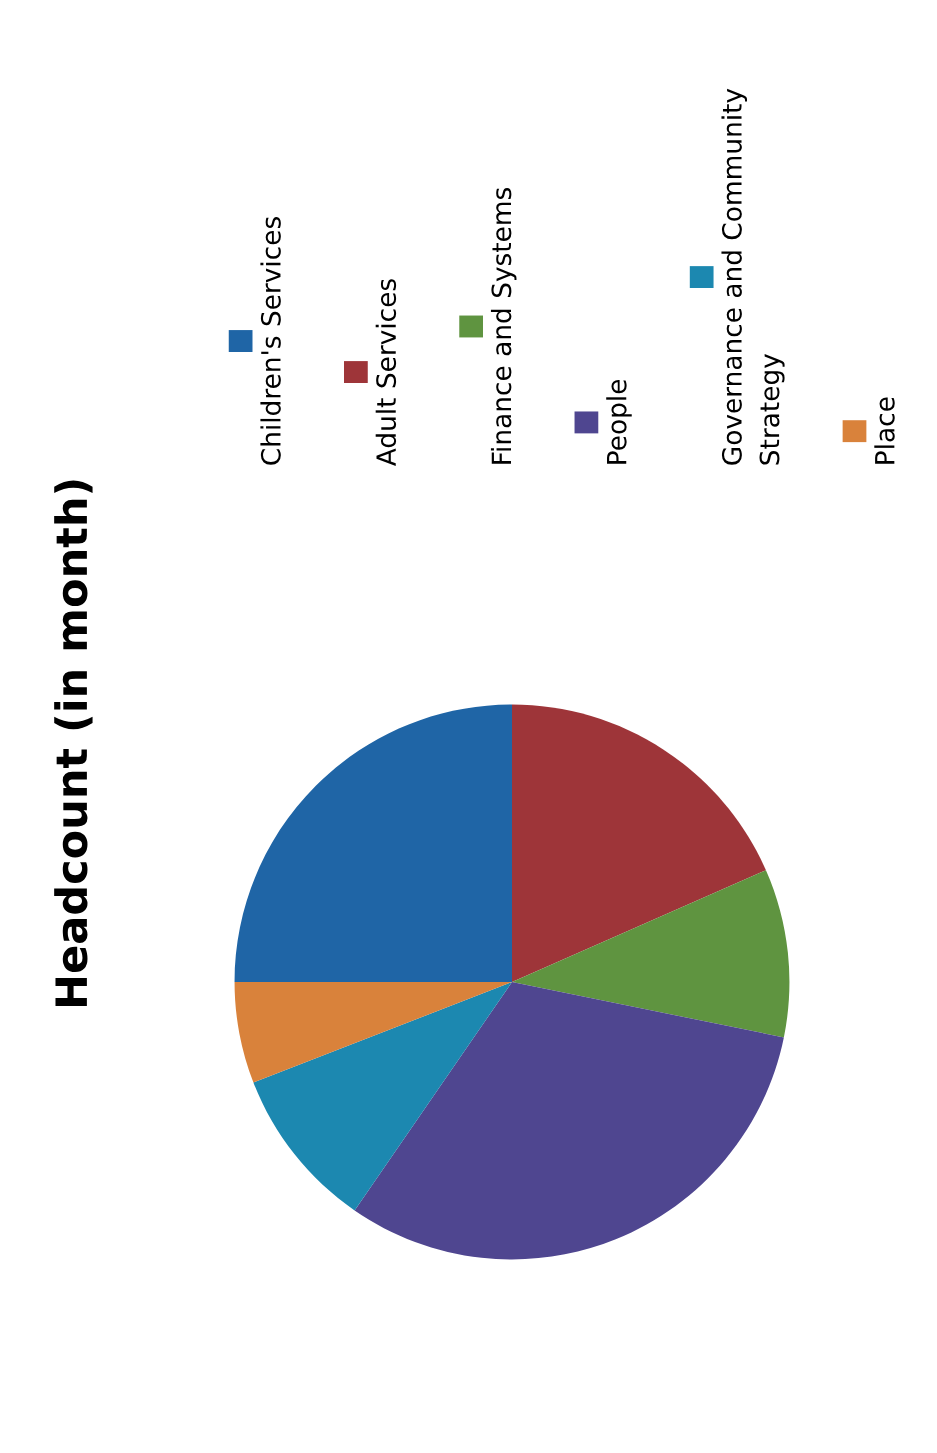  I want to click on legend-label: Adult Services, so click(386, 373).